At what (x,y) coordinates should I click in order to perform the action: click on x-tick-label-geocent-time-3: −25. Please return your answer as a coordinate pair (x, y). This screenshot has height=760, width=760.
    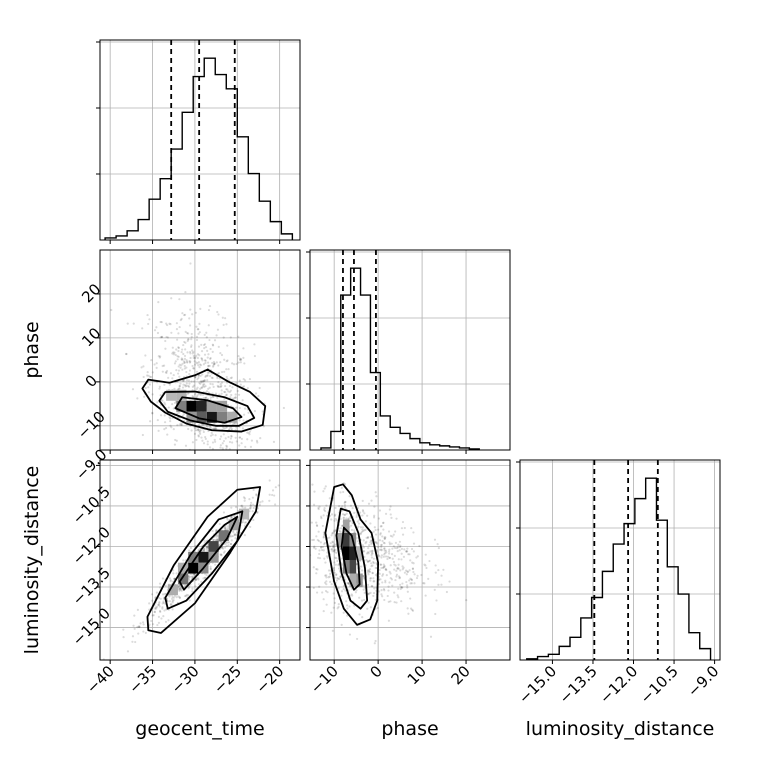
    Looking at the image, I should click on (227, 679).